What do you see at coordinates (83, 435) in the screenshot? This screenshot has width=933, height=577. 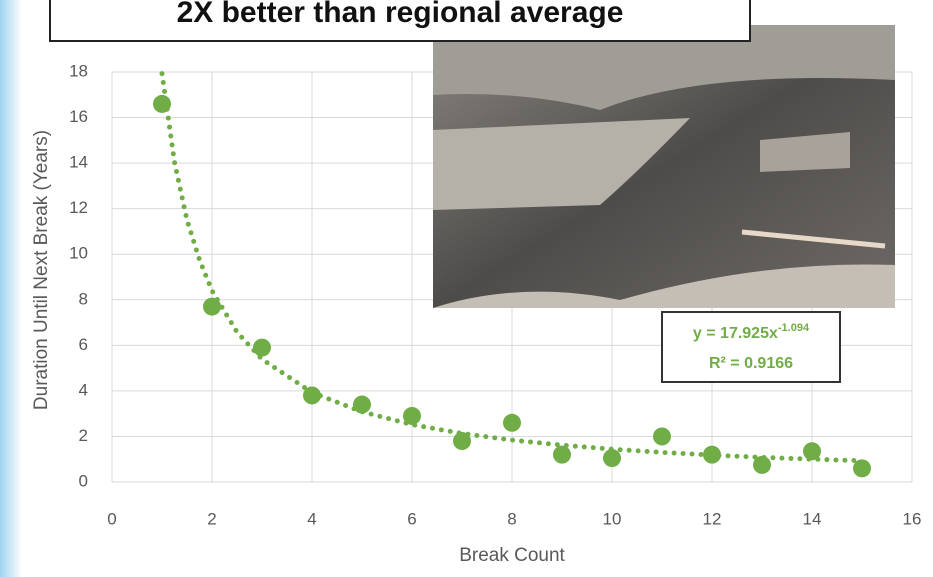 I see `y-tick-label: 2` at bounding box center [83, 435].